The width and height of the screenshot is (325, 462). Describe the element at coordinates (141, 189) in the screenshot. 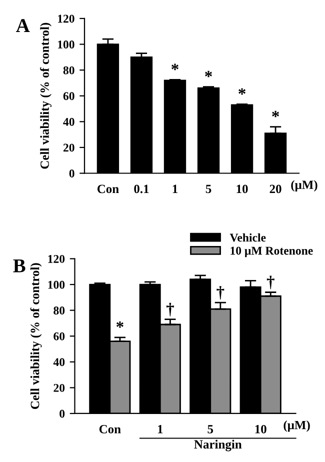

I see `x-tick-label: 0.1` at that location.